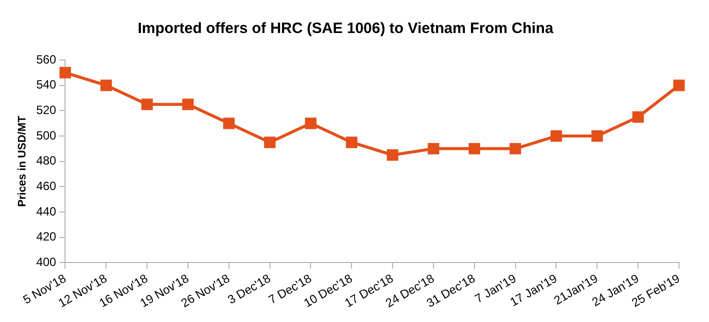  What do you see at coordinates (346, 29) in the screenshot?
I see `chart-title: Imported offers of HRC (SAE 1006) to Vietnam From China` at bounding box center [346, 29].